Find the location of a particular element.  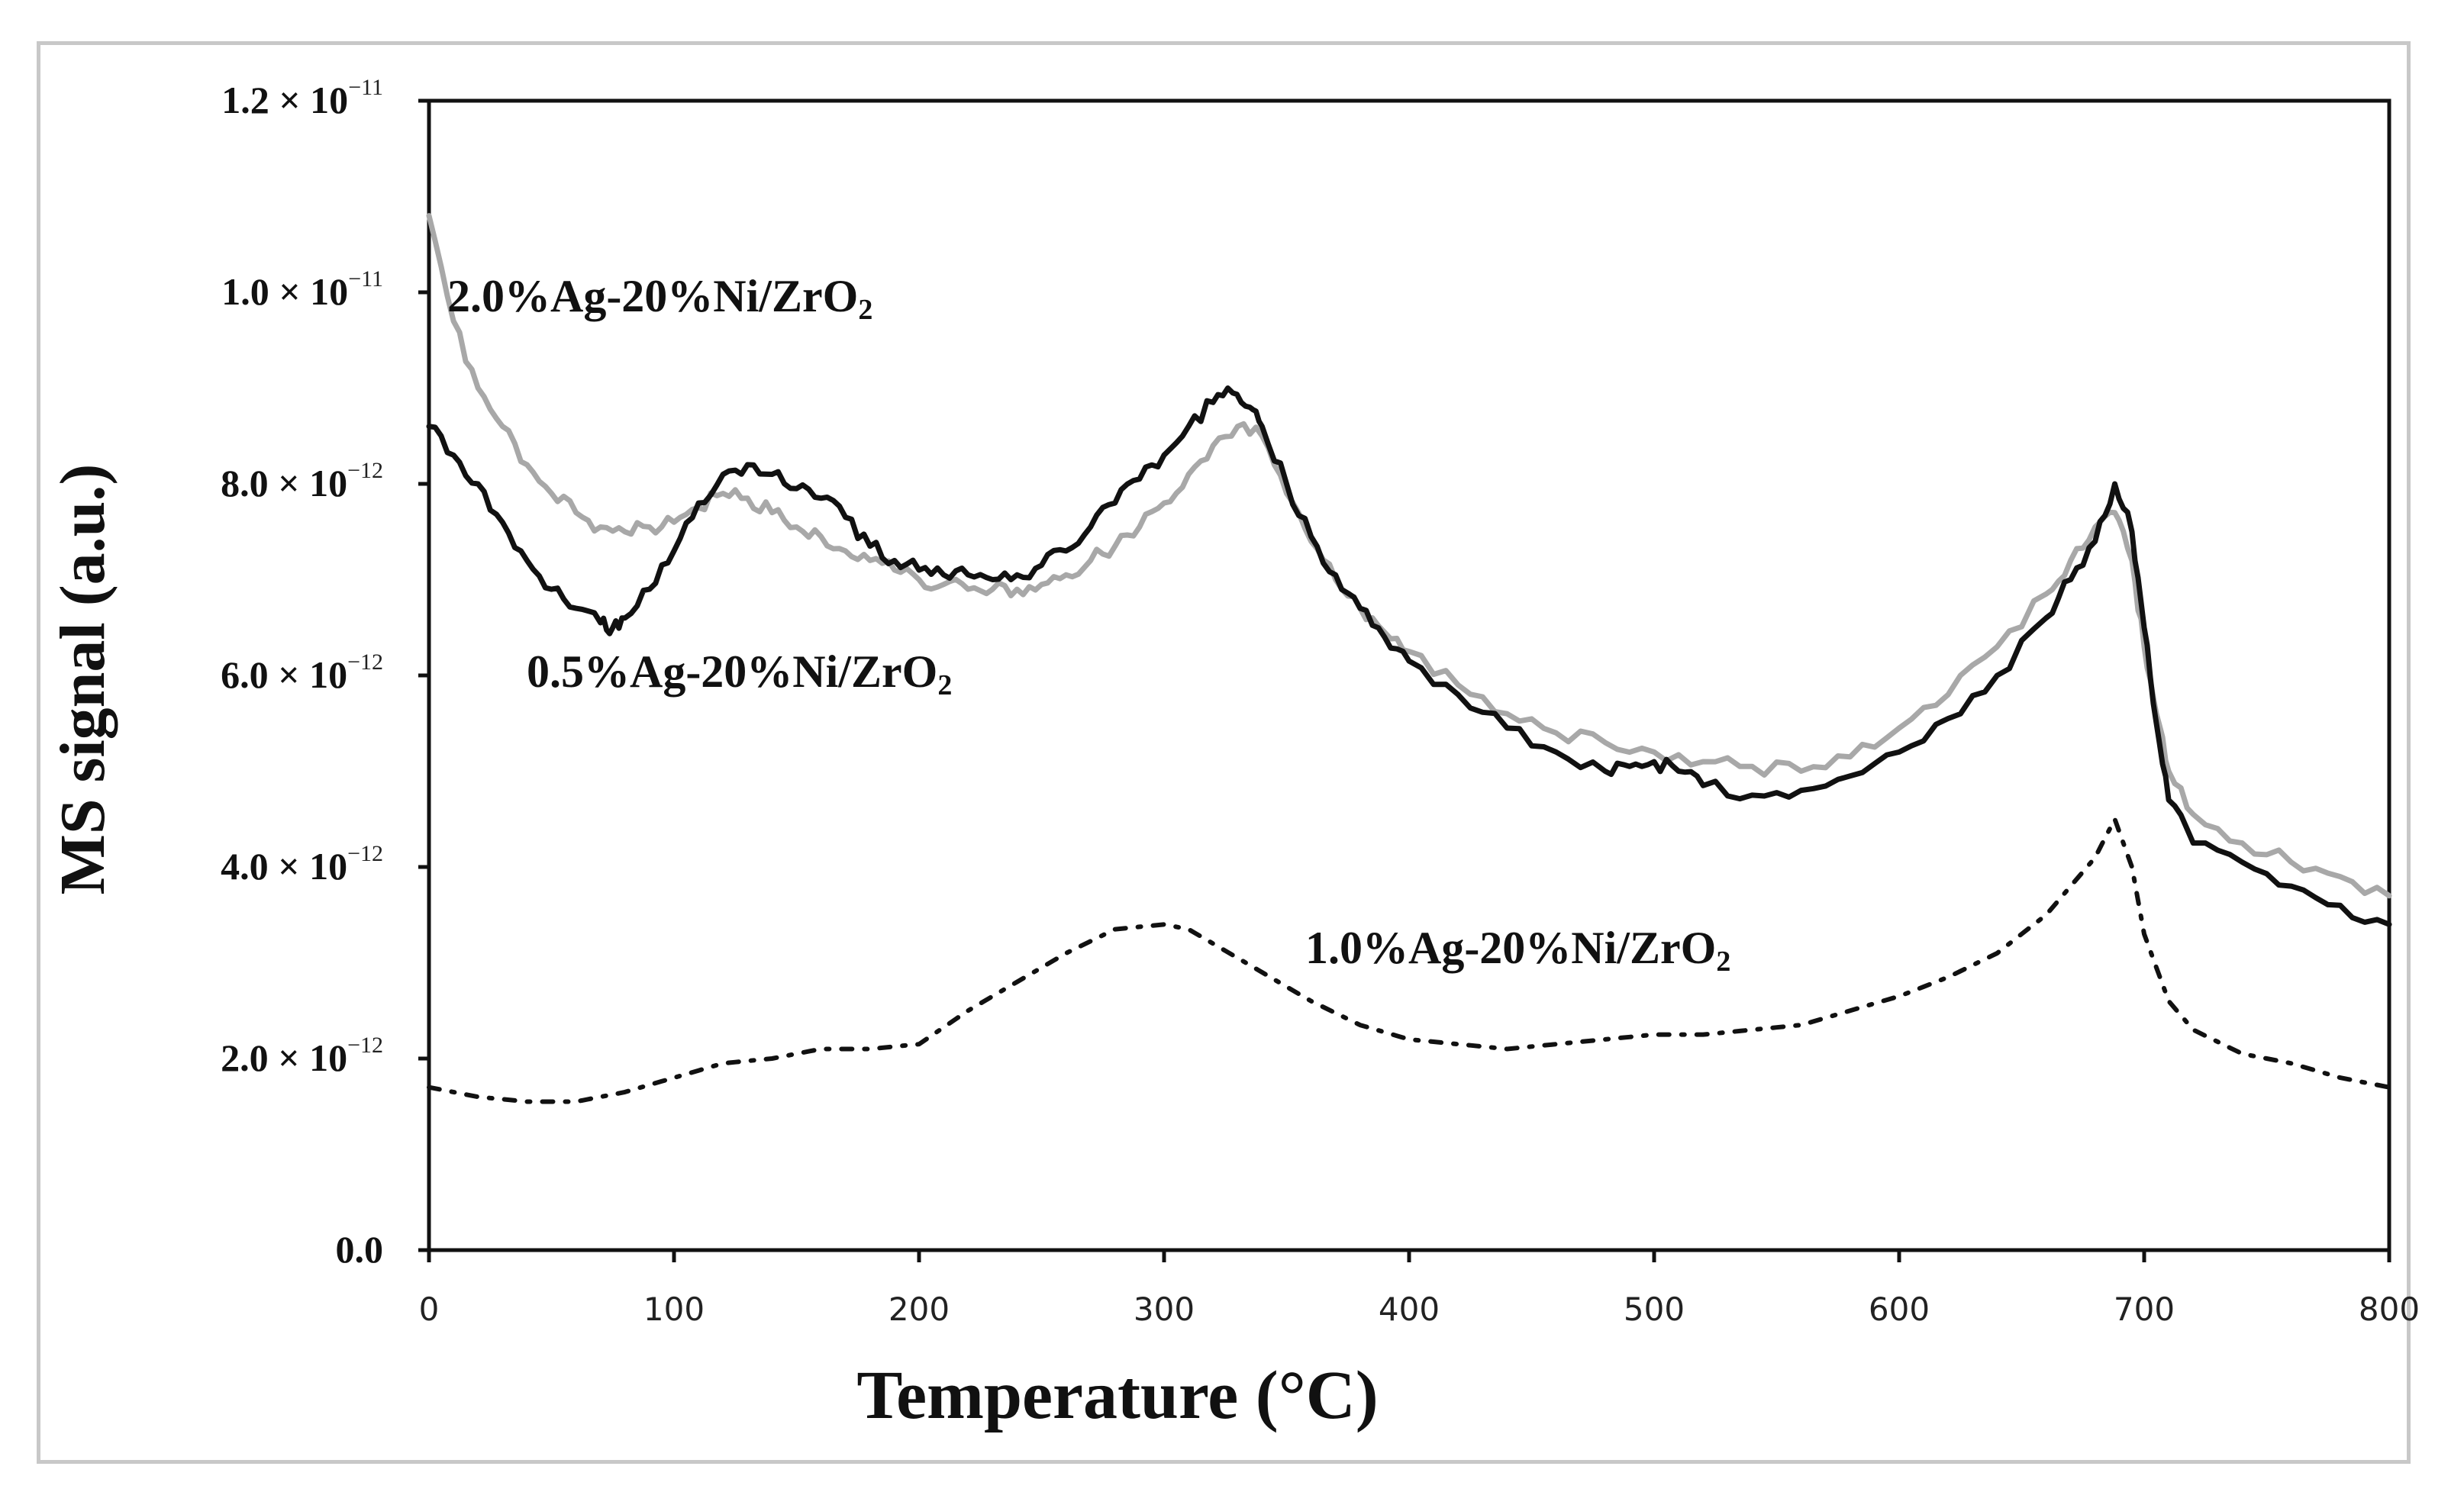

x-tick-label: 600 is located at coordinates (1900, 1310).